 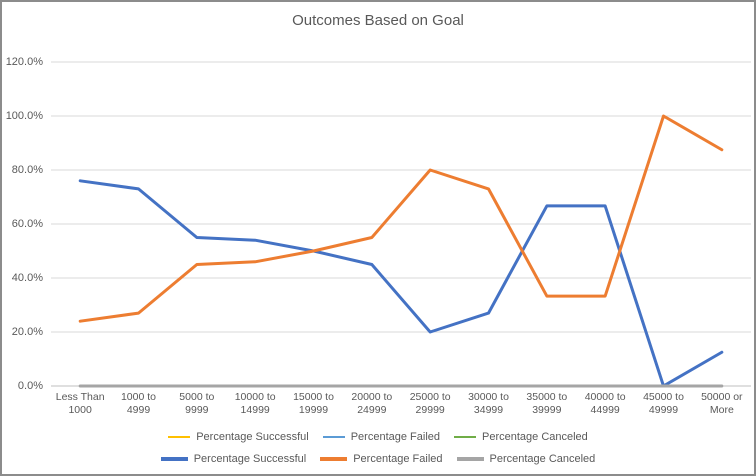 I want to click on x-axis-label-line: 5000 to, so click(x=197, y=397).